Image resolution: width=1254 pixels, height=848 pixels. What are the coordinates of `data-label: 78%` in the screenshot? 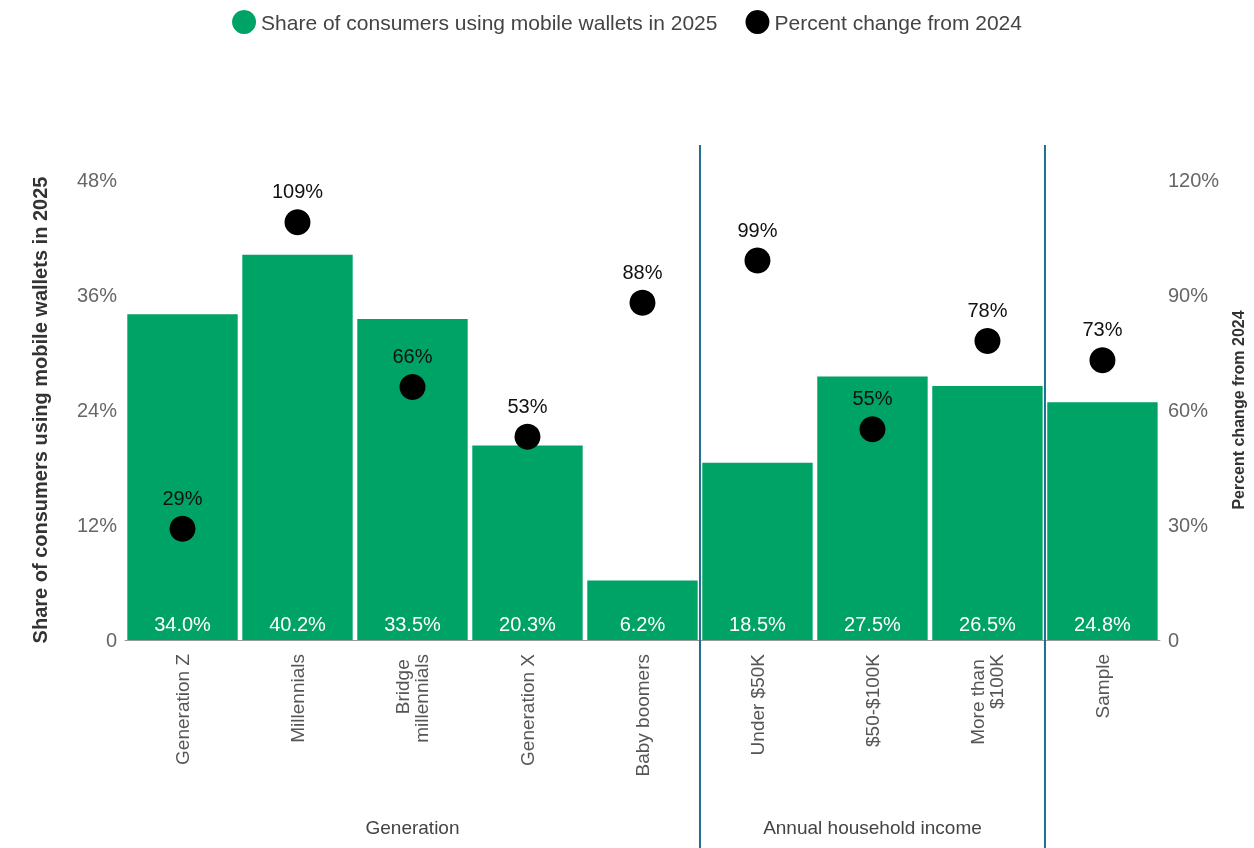 It's located at (987, 310).